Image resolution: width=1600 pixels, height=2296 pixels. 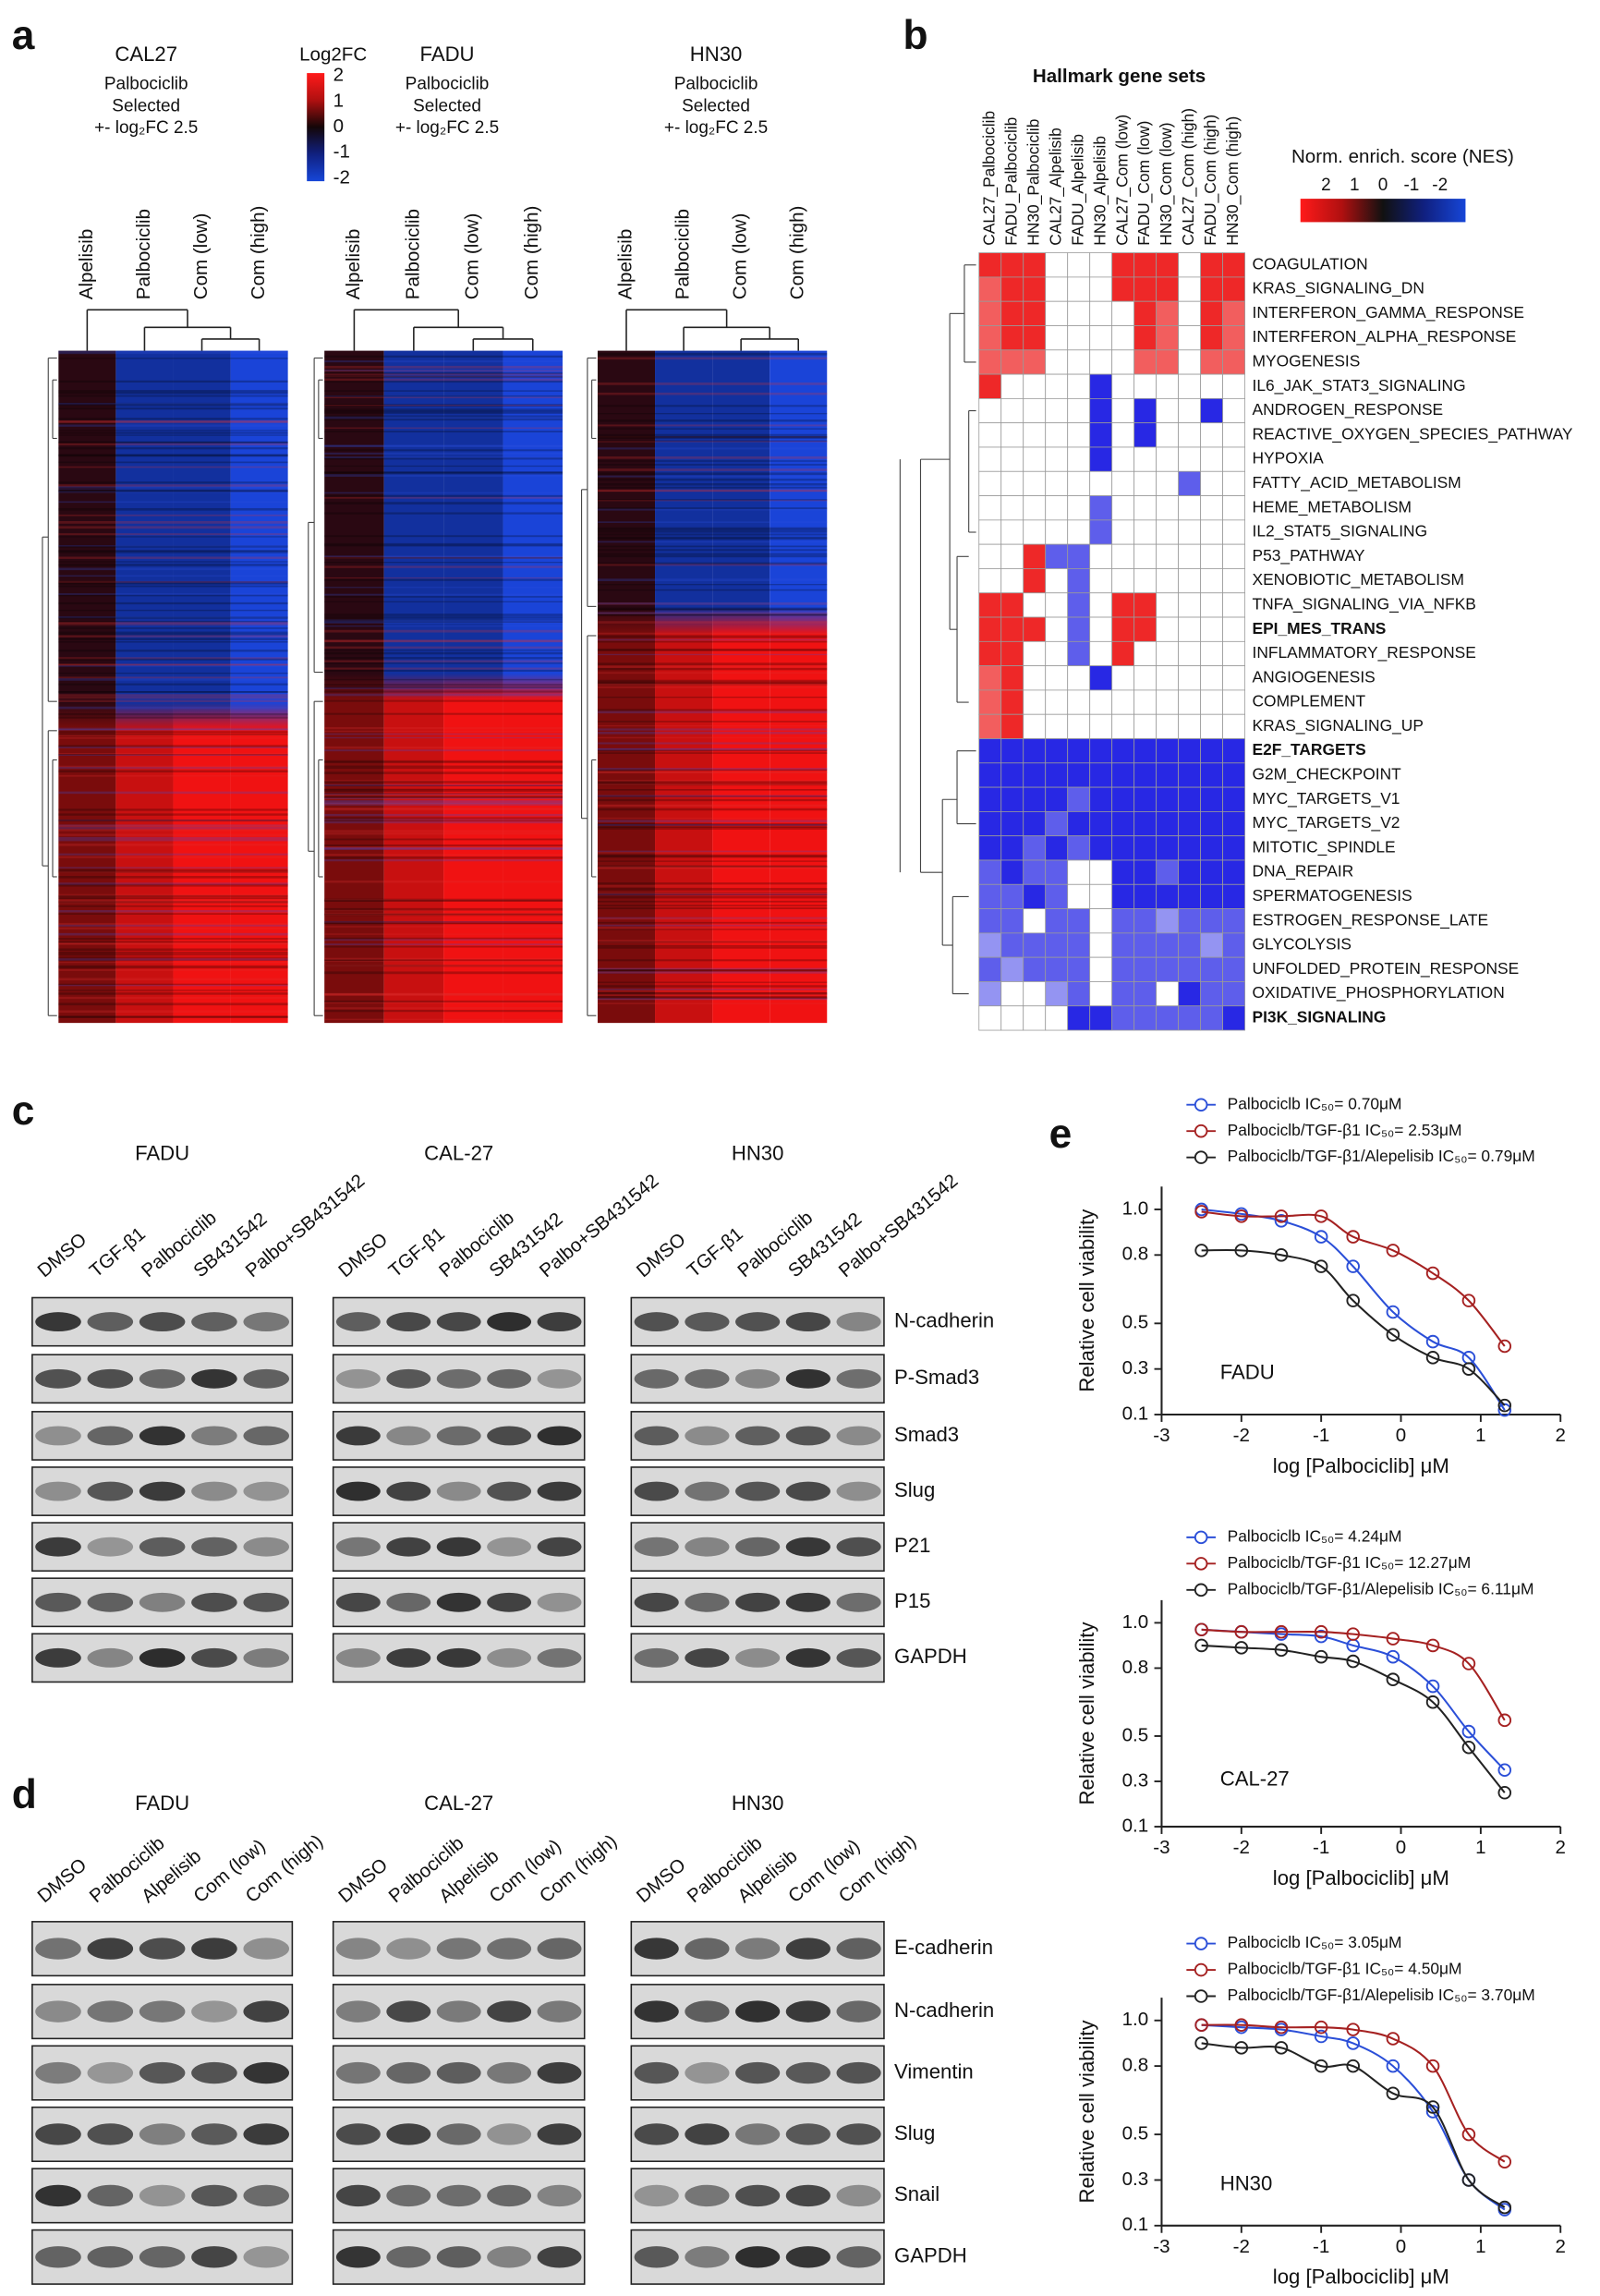 I want to click on chart-label: FADU, so click(x=1247, y=1372).